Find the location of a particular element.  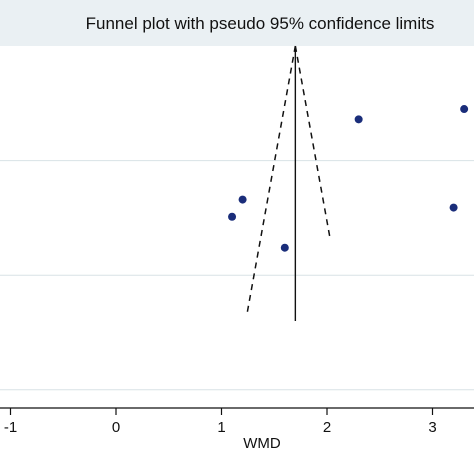

x-tick-label-1: 1 is located at coordinates (221, 427).